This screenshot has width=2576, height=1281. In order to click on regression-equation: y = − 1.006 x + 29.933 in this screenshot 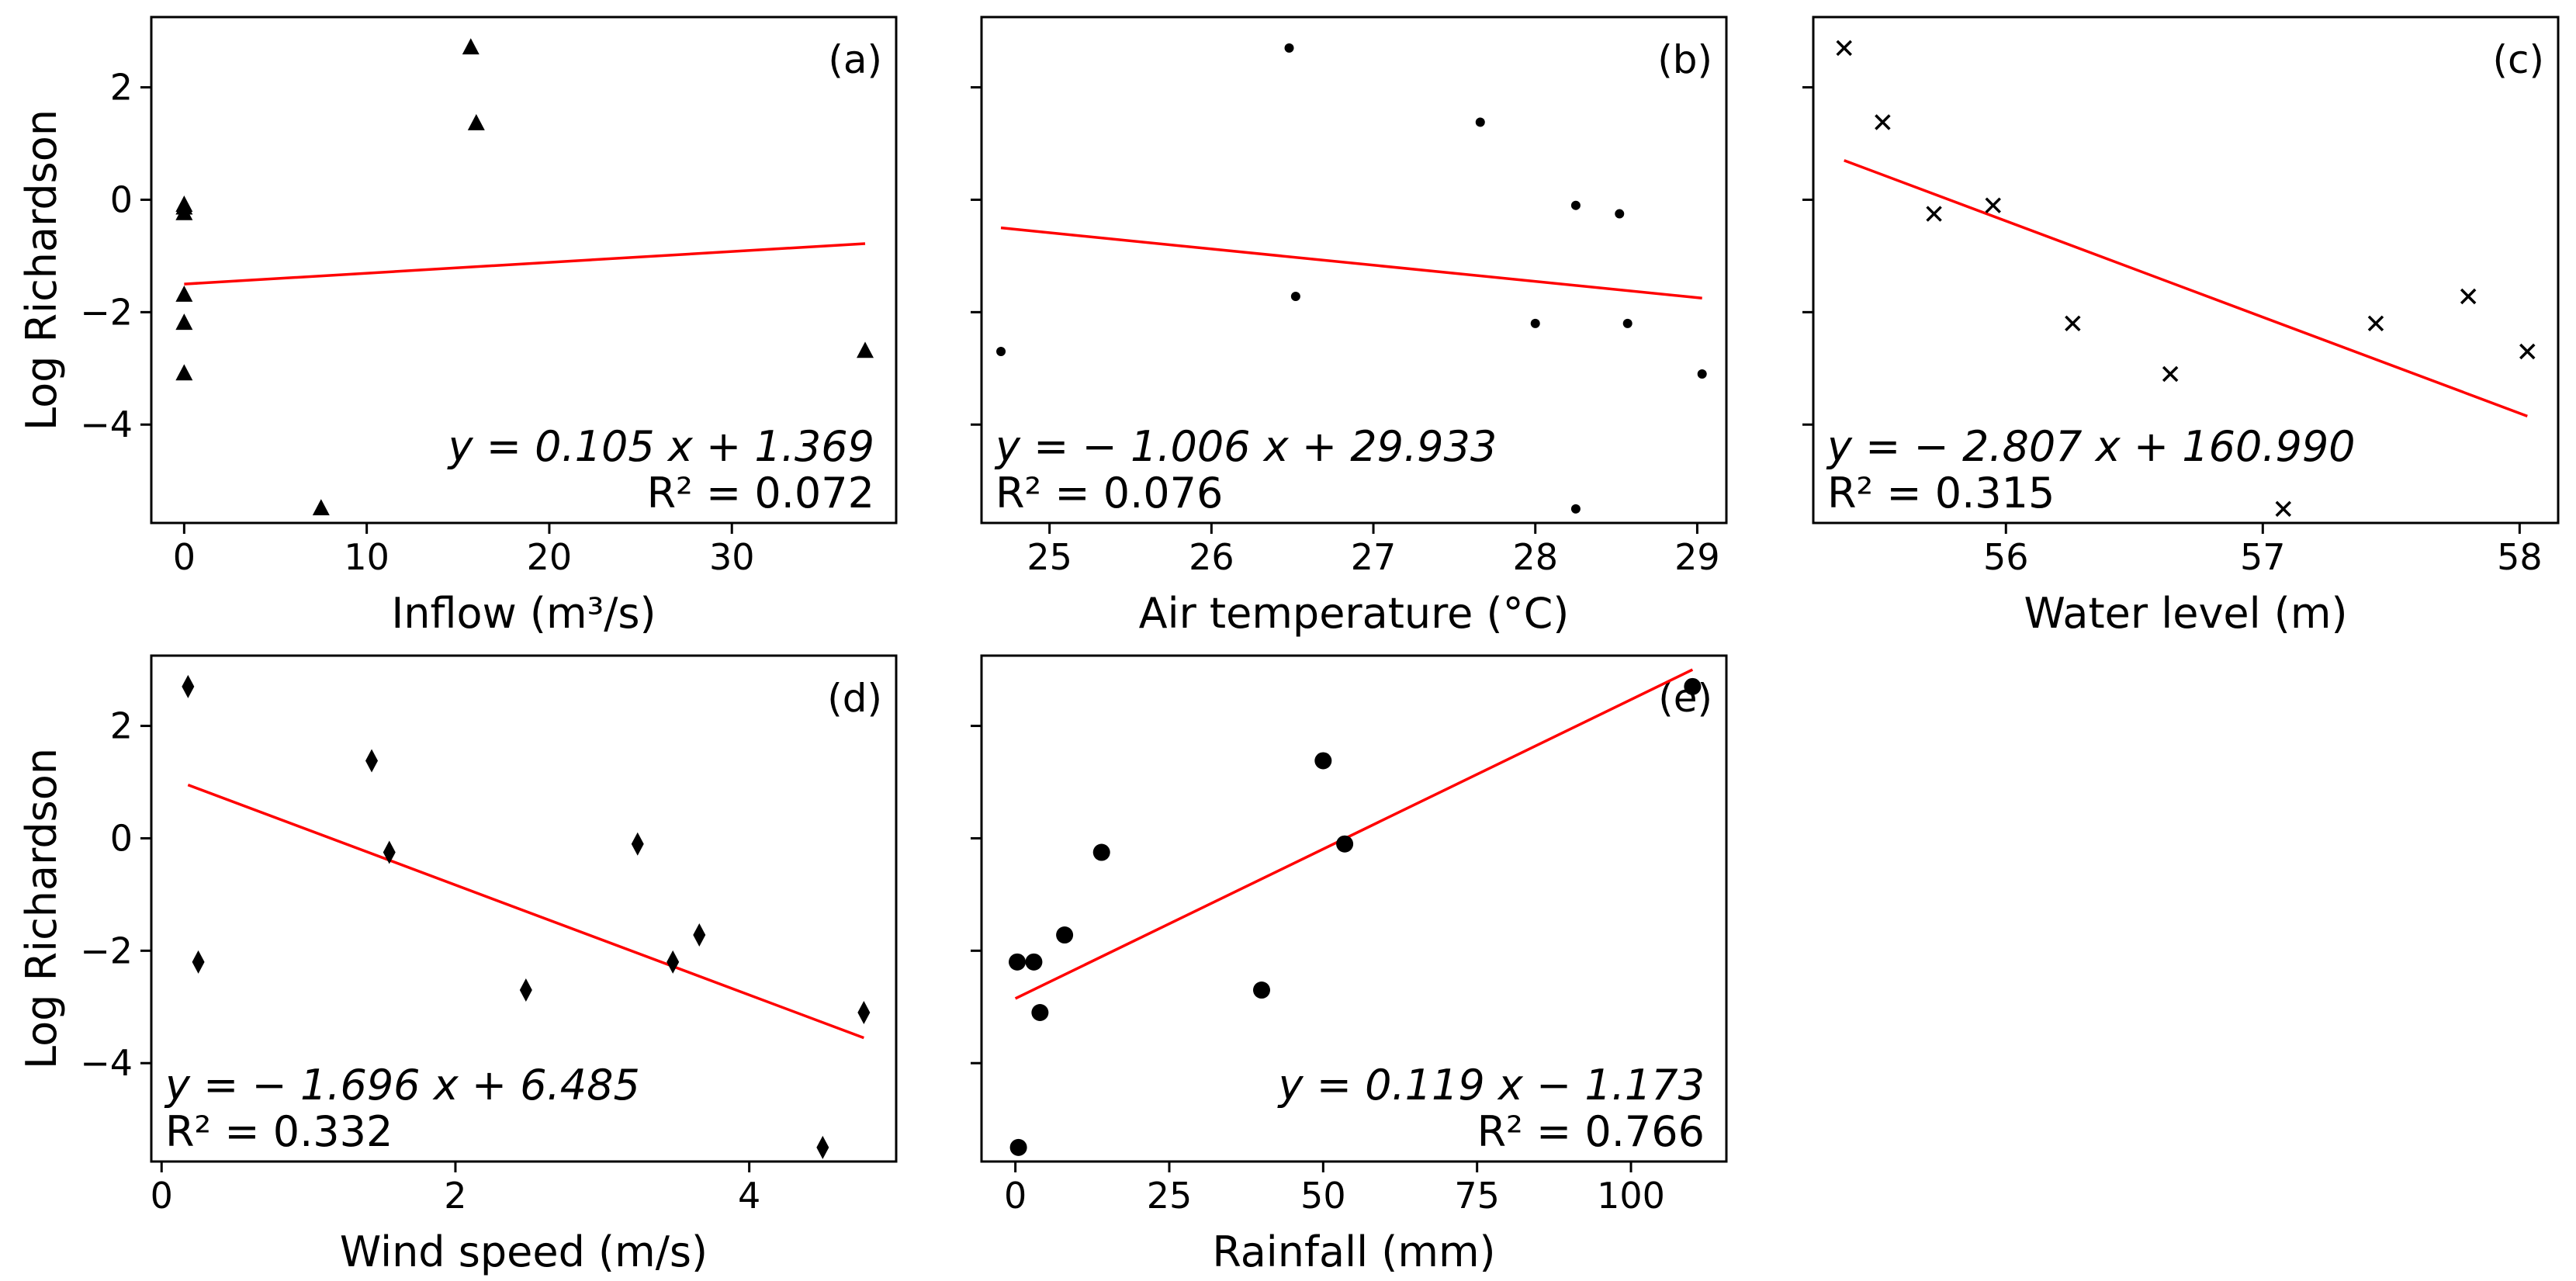, I will do `click(1245, 447)`.